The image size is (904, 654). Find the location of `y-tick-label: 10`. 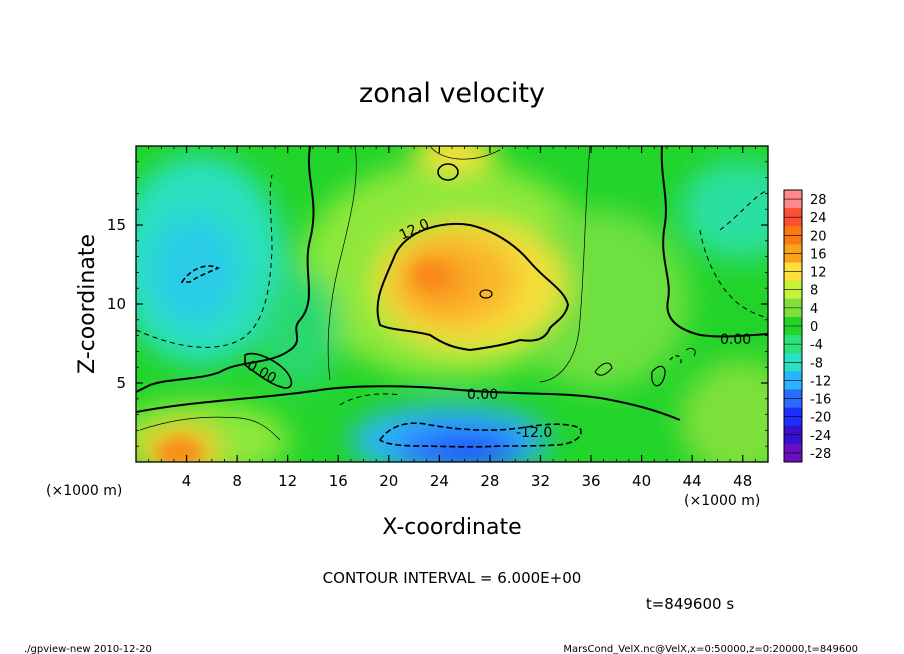

y-tick-label: 10 is located at coordinates (116, 304).